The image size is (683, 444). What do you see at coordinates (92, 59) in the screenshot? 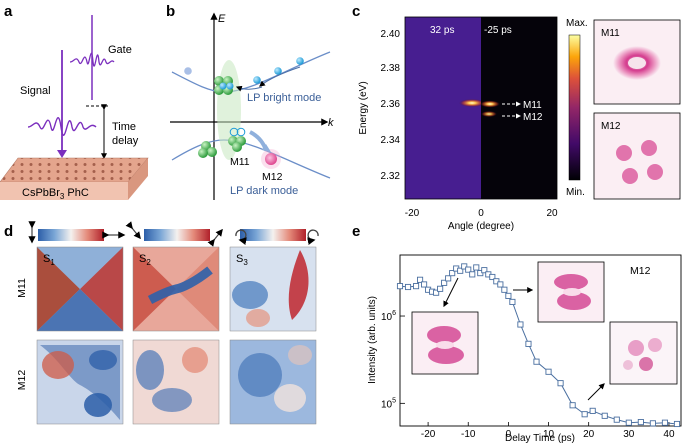
I see `gate-pulse` at bounding box center [92, 59].